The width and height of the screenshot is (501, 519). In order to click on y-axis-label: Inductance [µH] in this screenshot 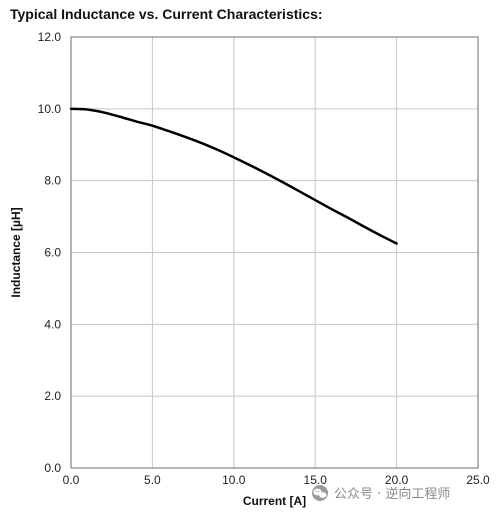, I will do `click(16, 252)`.